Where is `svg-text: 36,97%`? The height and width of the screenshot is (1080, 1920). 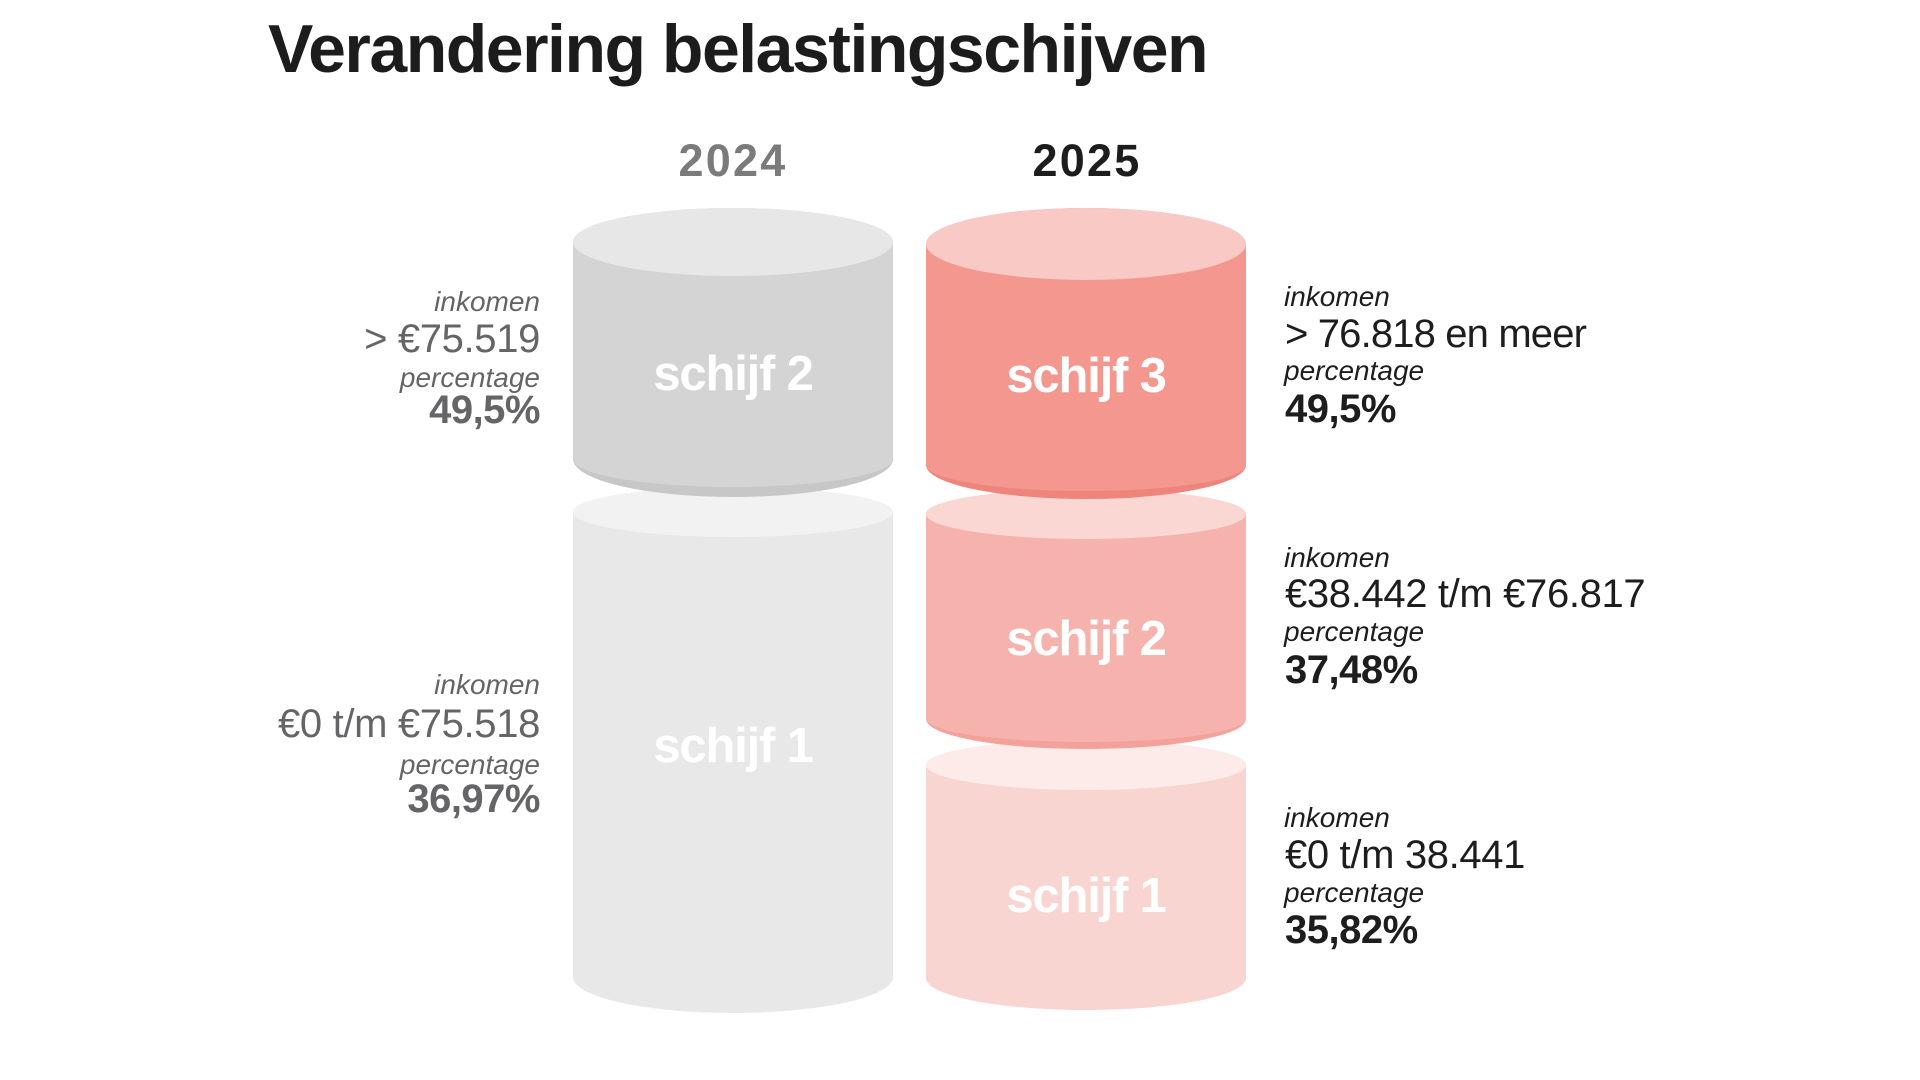
svg-text: 36,97% is located at coordinates (473, 799).